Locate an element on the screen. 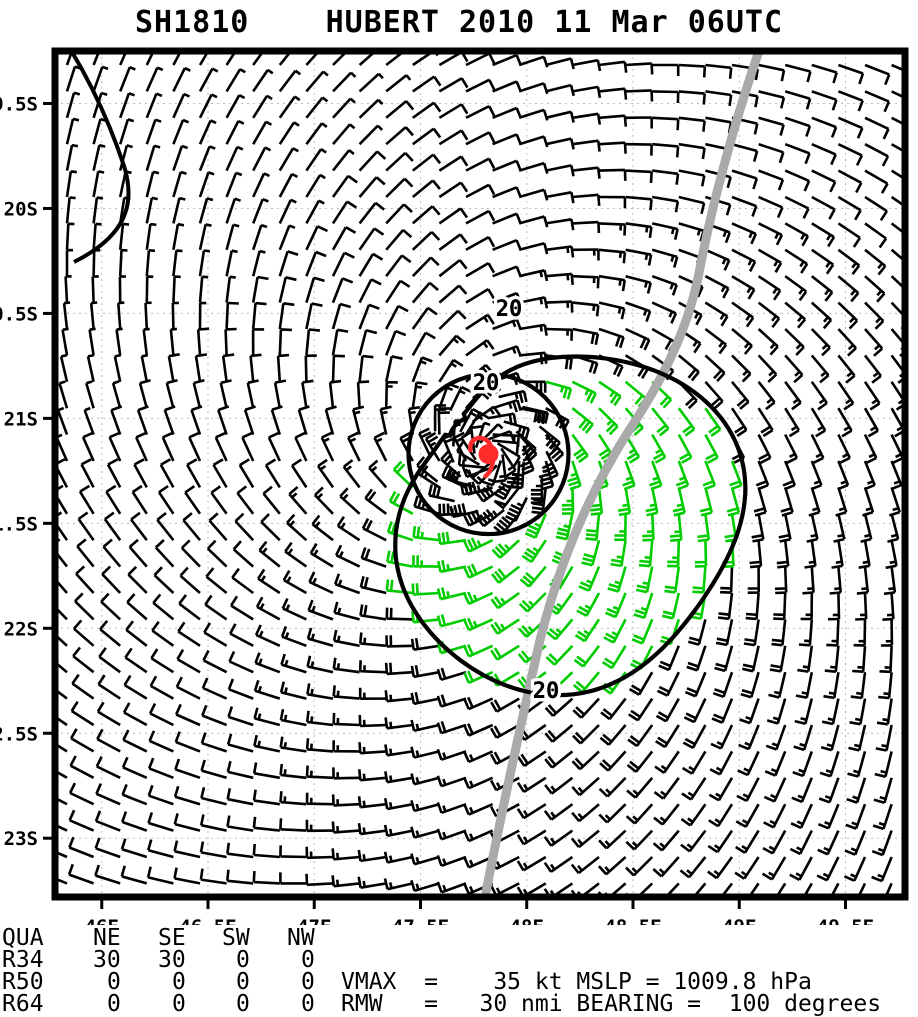 Image resolution: width=918 pixels, height=1017 pixels. table-row-r50-nw: 0 is located at coordinates (308, 982).